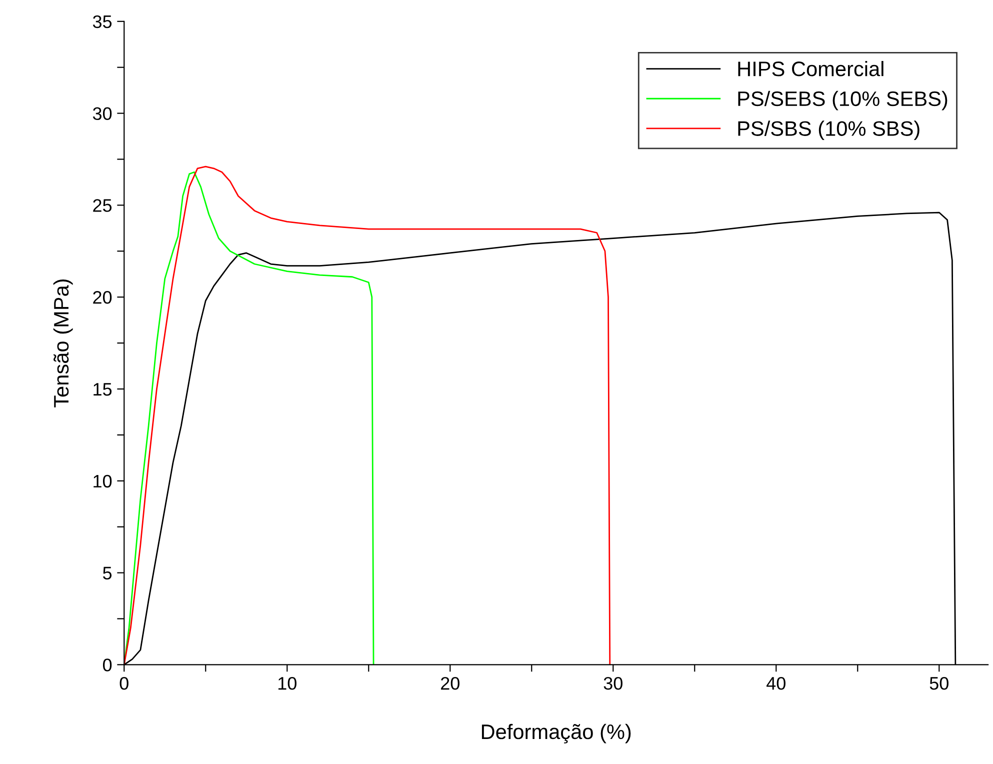 The height and width of the screenshot is (764, 993). I want to click on y-tick-label: 35, so click(102, 21).